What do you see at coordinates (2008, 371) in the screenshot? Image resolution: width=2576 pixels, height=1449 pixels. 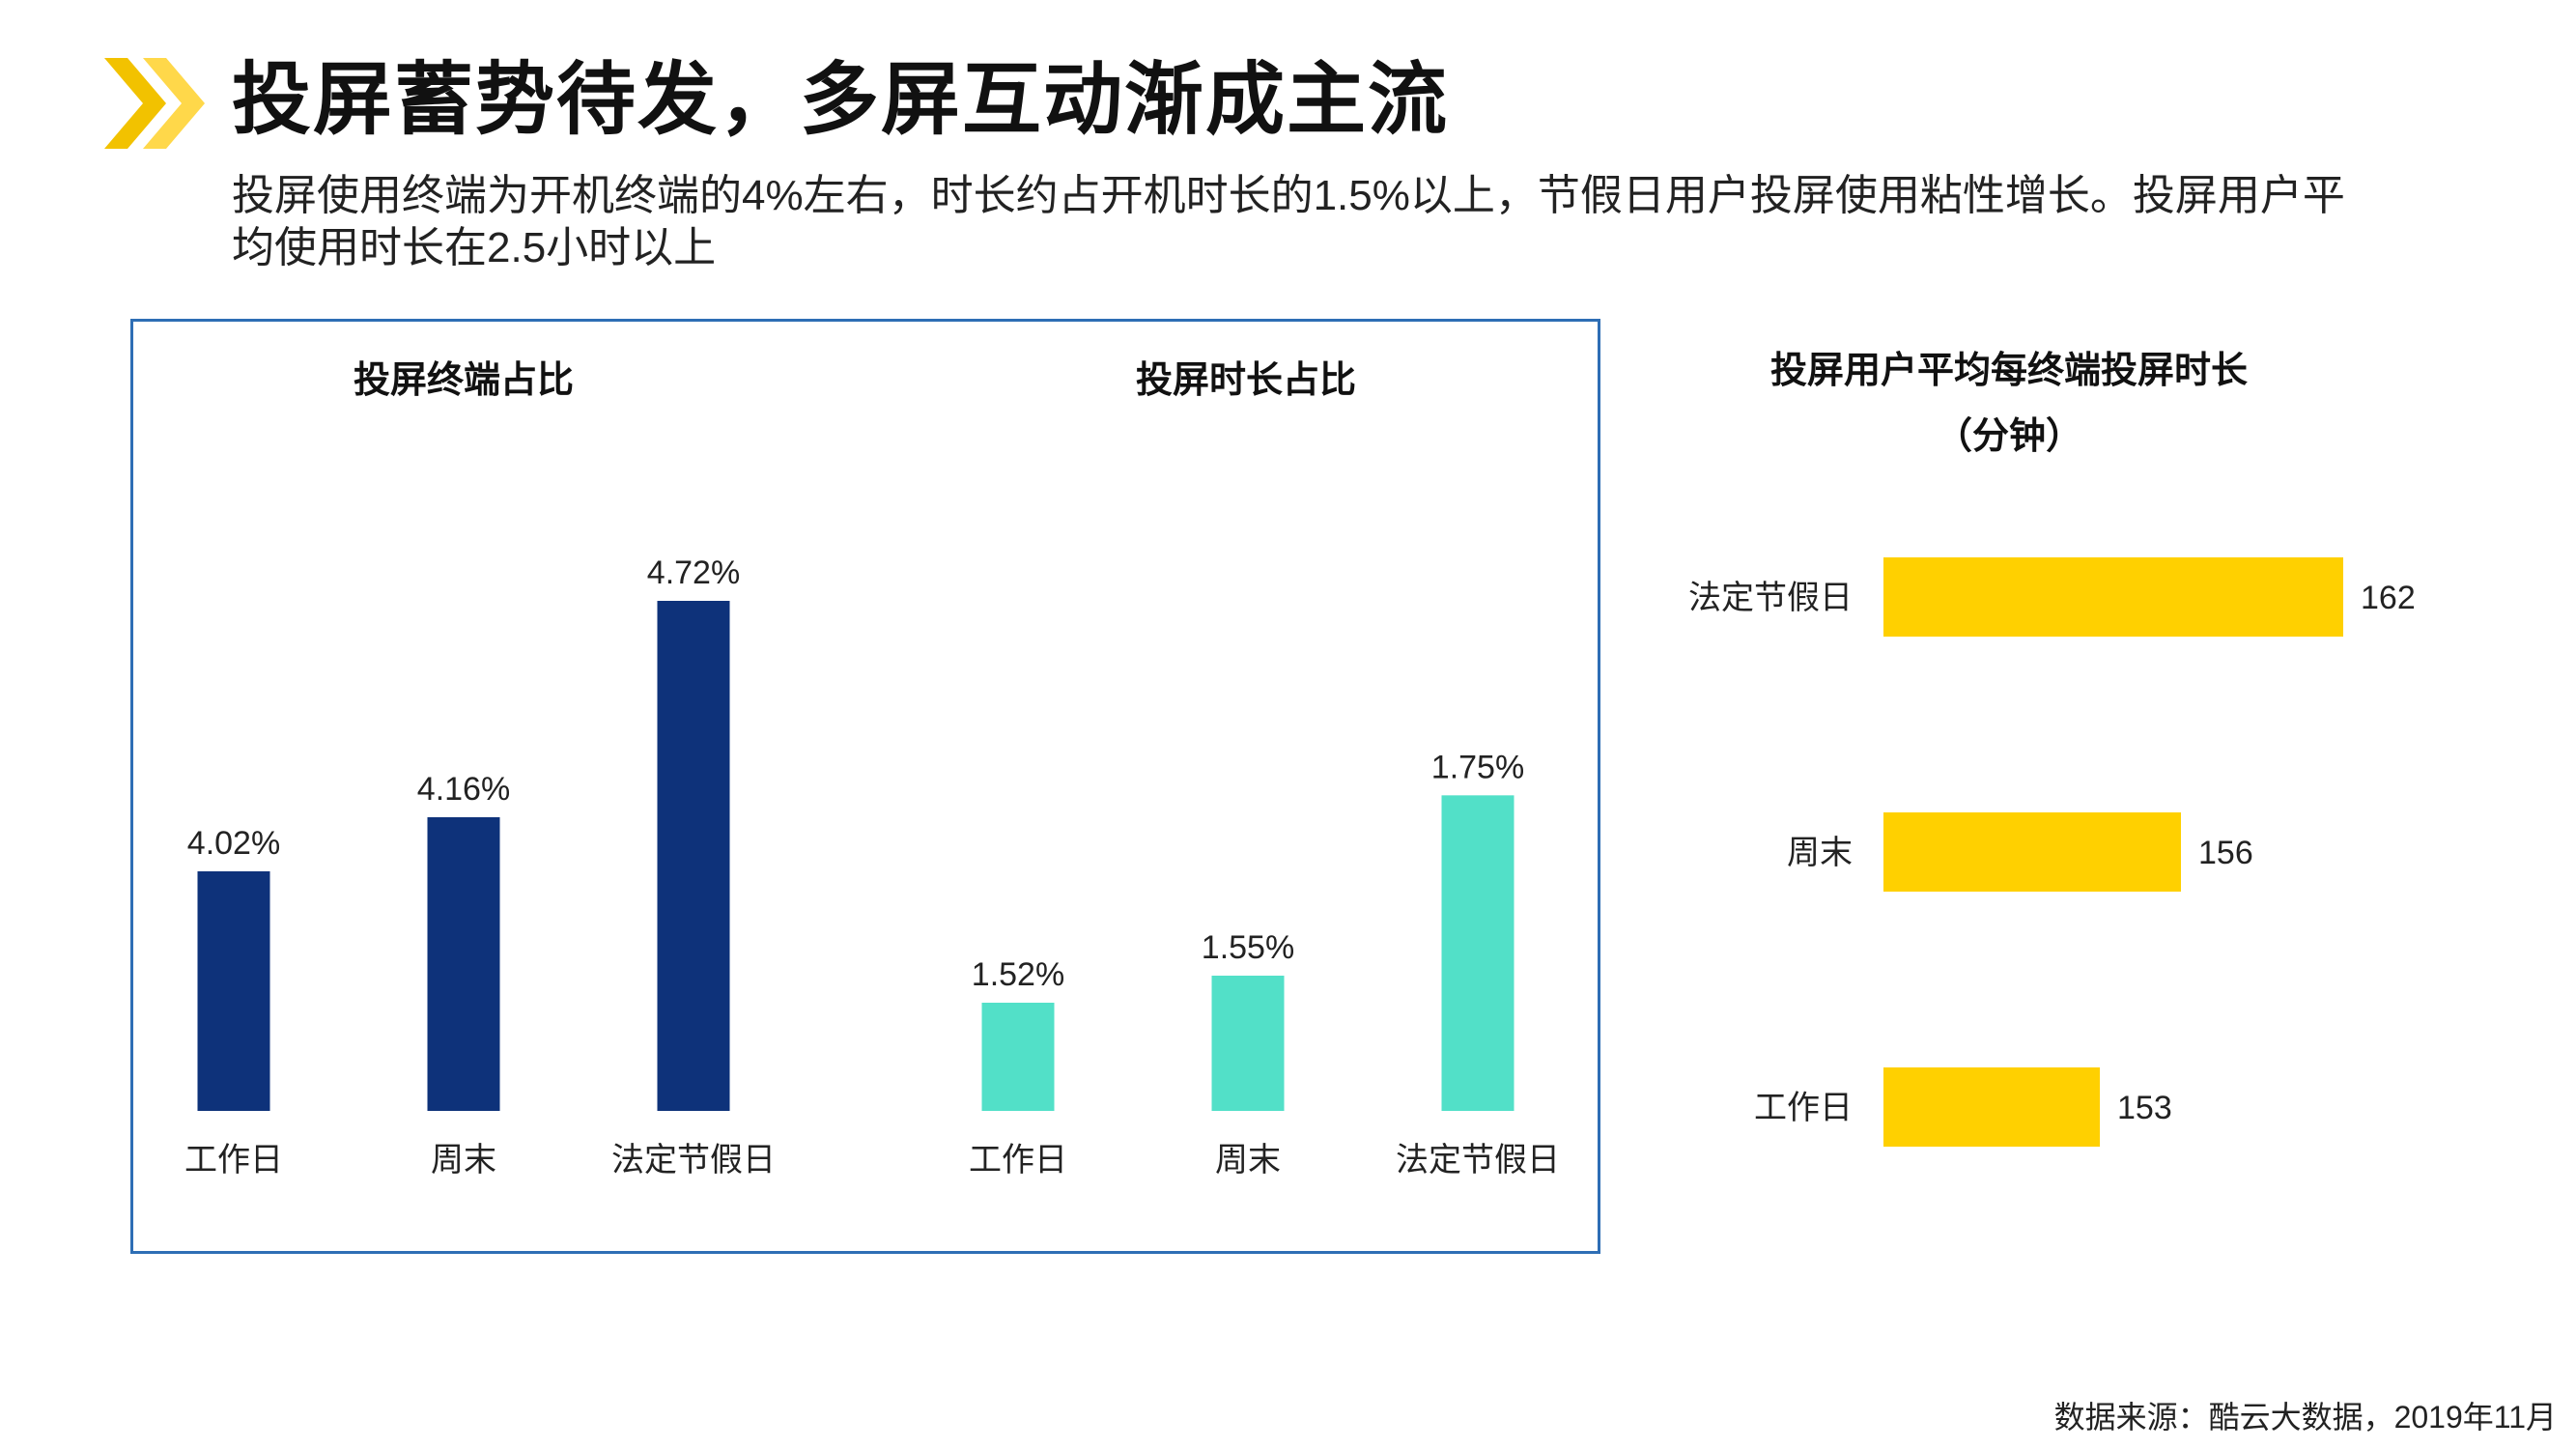 I see `avg-duration-title: 投屏用户平均每终端投屏时长` at bounding box center [2008, 371].